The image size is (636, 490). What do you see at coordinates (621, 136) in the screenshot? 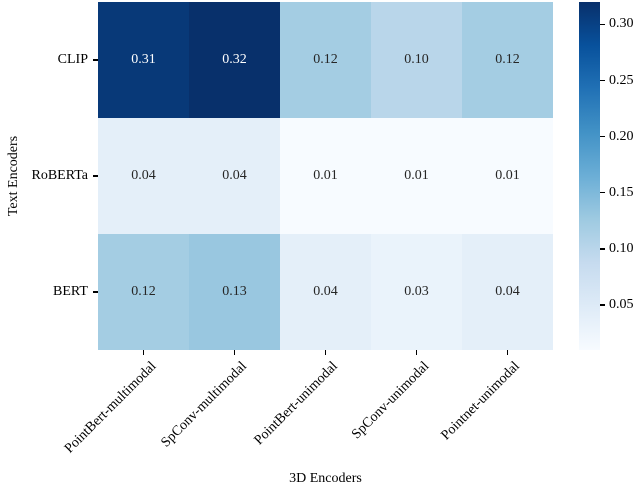
I see `colorbar-tick-label: 0.20` at bounding box center [621, 136].